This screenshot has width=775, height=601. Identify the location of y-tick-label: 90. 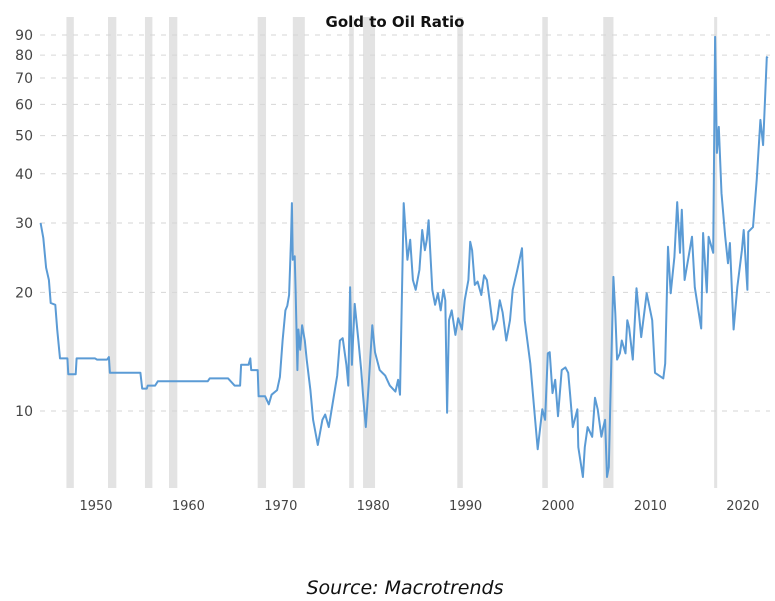
(24, 36).